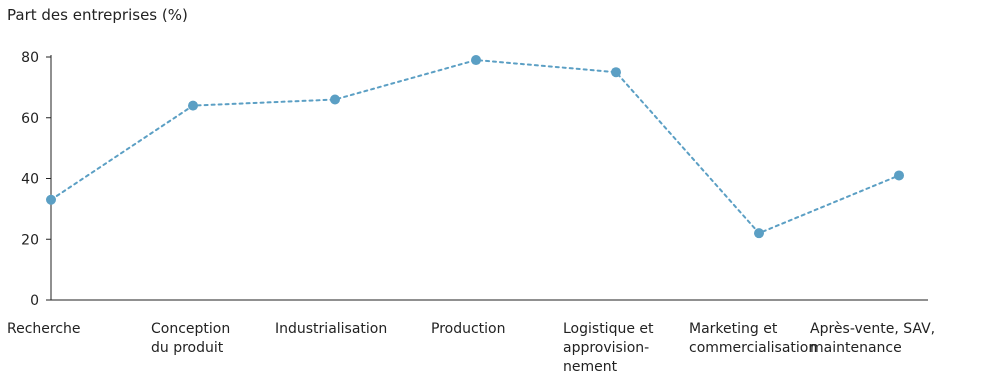  What do you see at coordinates (872, 338) in the screenshot?
I see `x-category-label: Après-vente, SAV, maintenance` at bounding box center [872, 338].